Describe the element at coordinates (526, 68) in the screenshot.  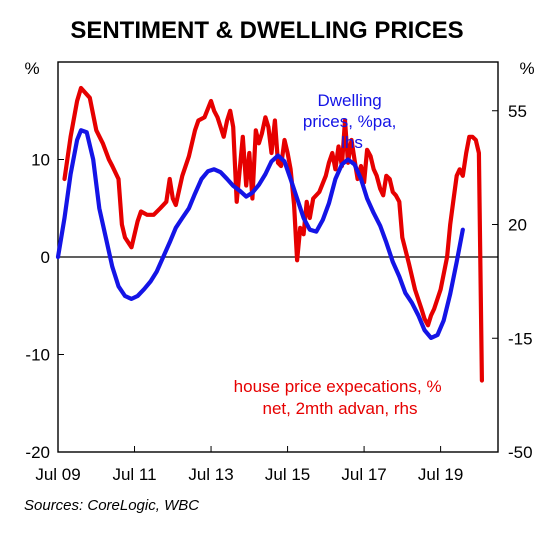
I see `right-axis-unit: %` at that location.